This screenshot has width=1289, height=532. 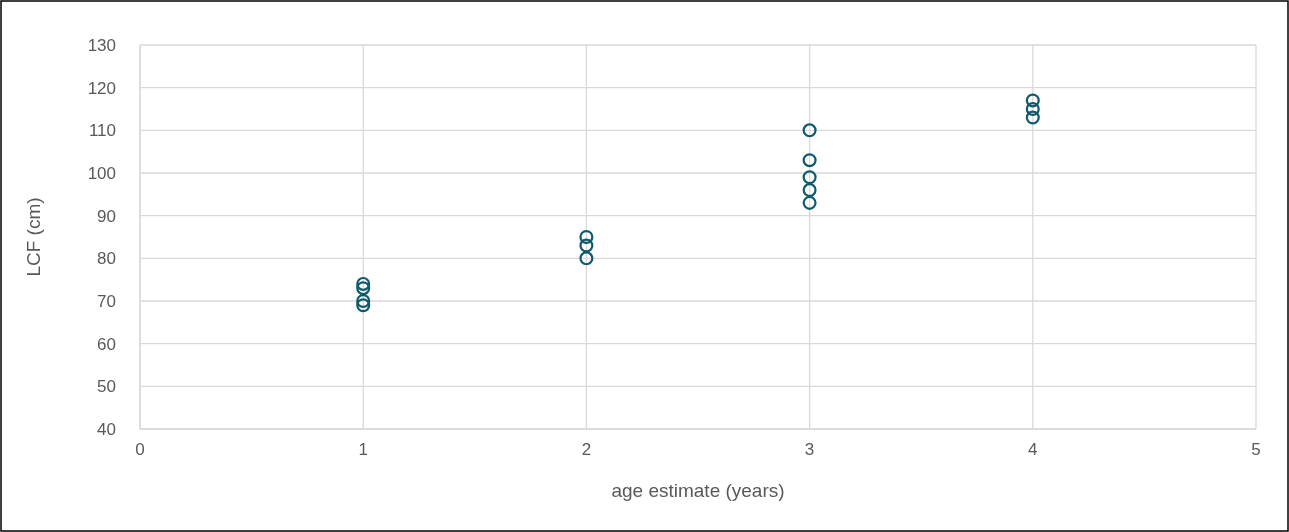 I want to click on y-tick-label: 100, so click(x=101, y=173).